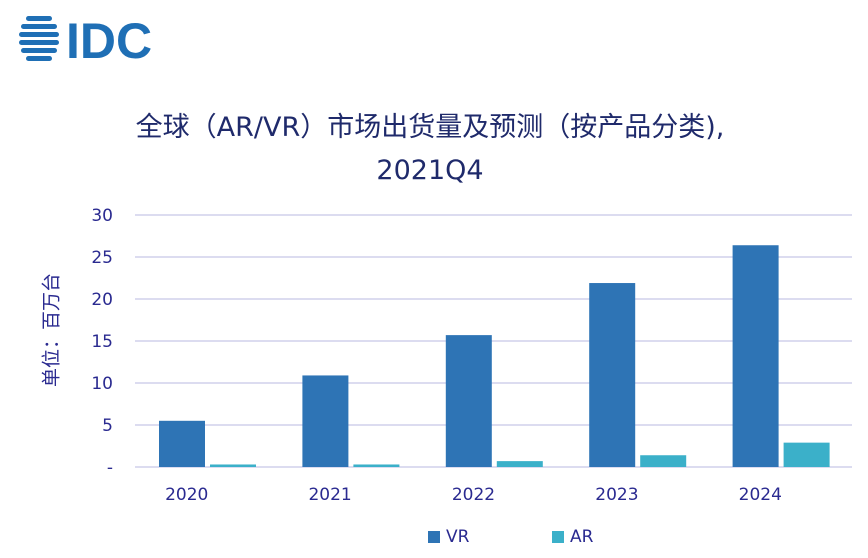 The width and height of the screenshot is (868, 558). What do you see at coordinates (806, 454) in the screenshot?
I see `bar-ar-2024` at bounding box center [806, 454].